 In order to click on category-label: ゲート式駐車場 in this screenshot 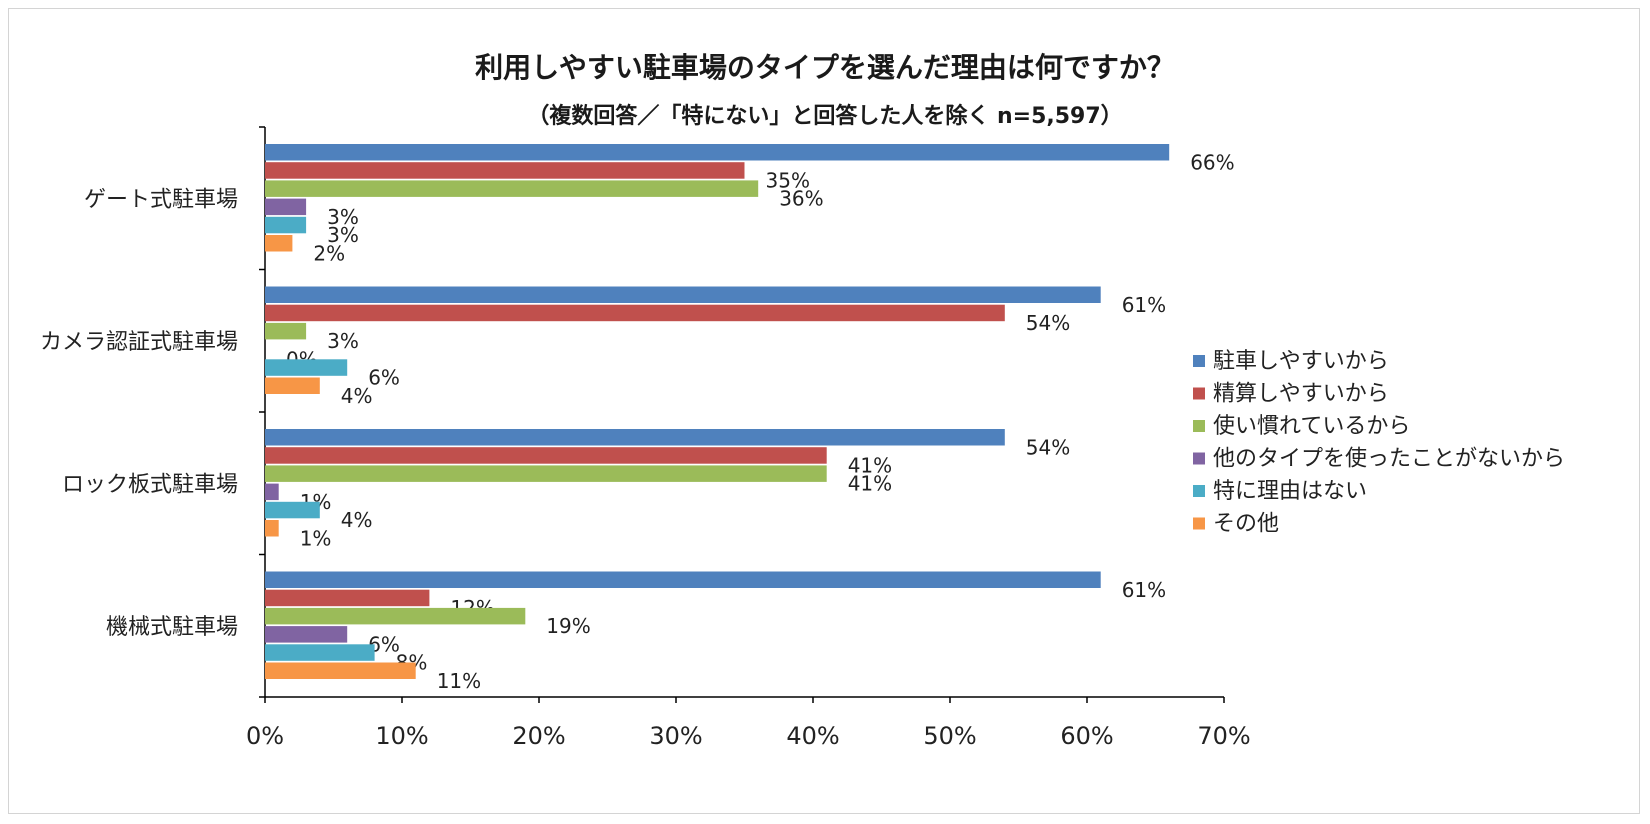, I will do `click(161, 199)`.